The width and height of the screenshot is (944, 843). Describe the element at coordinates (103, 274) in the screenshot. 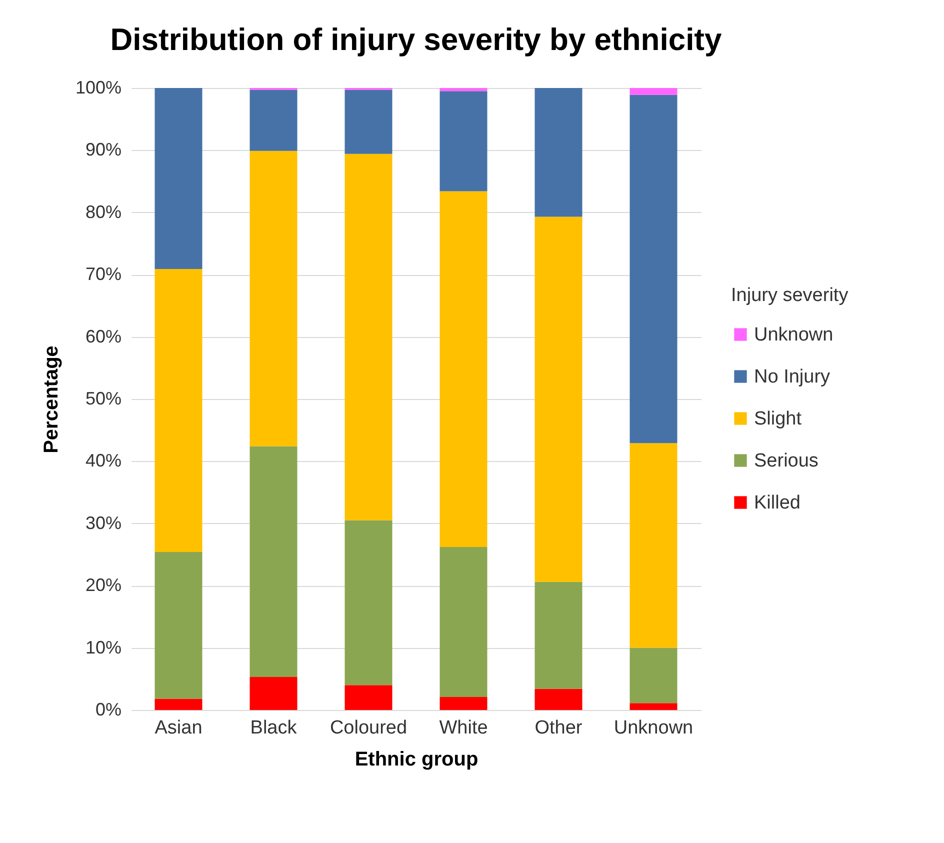

I see `y-tick-label: 70%` at that location.